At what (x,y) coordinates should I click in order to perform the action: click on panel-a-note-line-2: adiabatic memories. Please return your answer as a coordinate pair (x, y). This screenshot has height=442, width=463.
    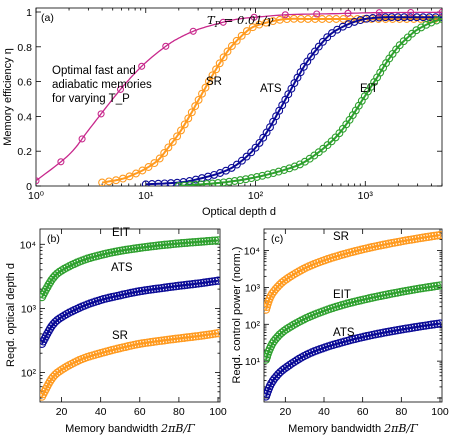
    Looking at the image, I should click on (102, 85).